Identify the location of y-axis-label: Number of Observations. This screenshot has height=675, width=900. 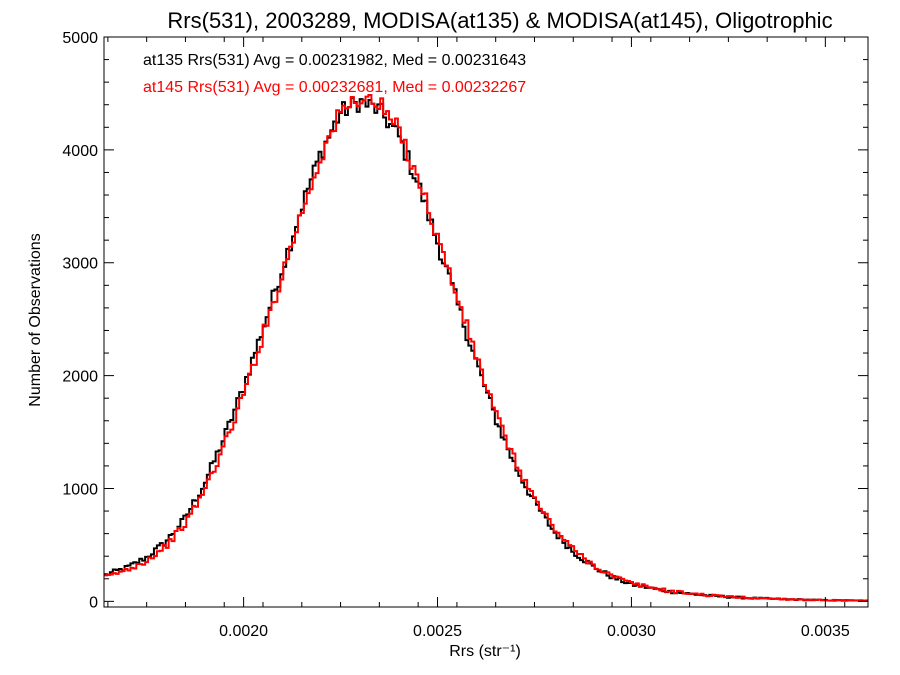
(35, 319).